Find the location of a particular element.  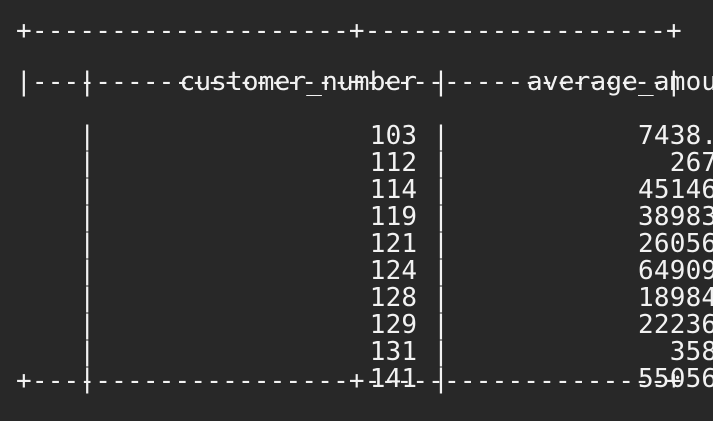

table-row: |112 |26727 | is located at coordinates (356, 136).